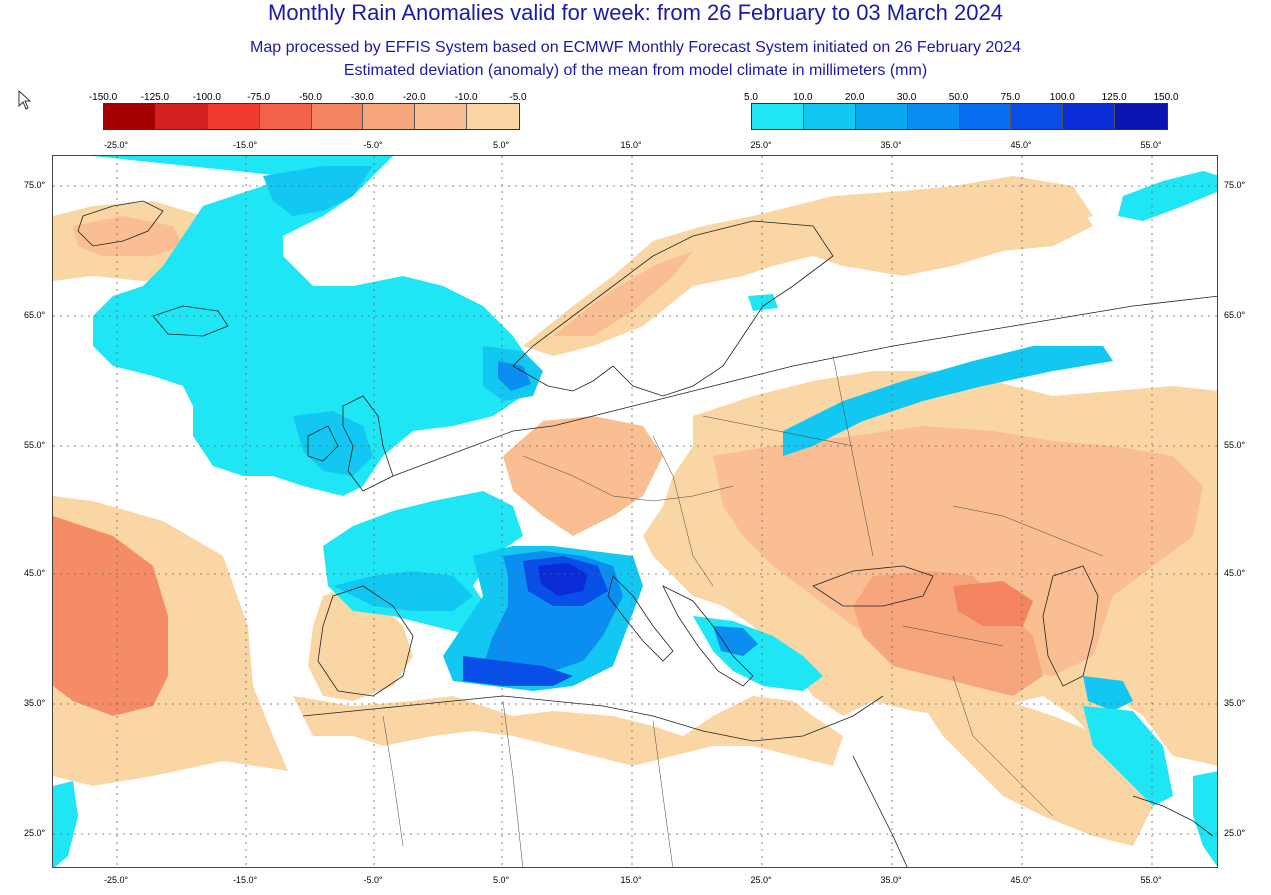  Describe the element at coordinates (25, 100) in the screenshot. I see `mouse-cursor-icon` at that location.